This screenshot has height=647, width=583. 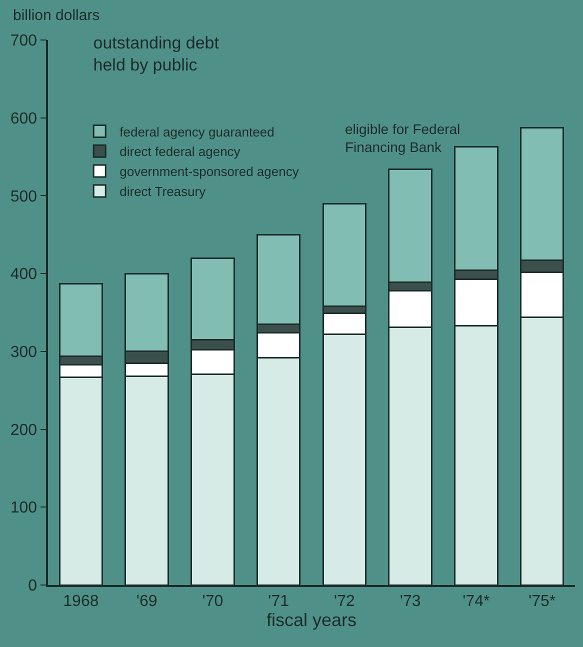 What do you see at coordinates (344, 601) in the screenshot?
I see `x-tick-label: '72` at bounding box center [344, 601].